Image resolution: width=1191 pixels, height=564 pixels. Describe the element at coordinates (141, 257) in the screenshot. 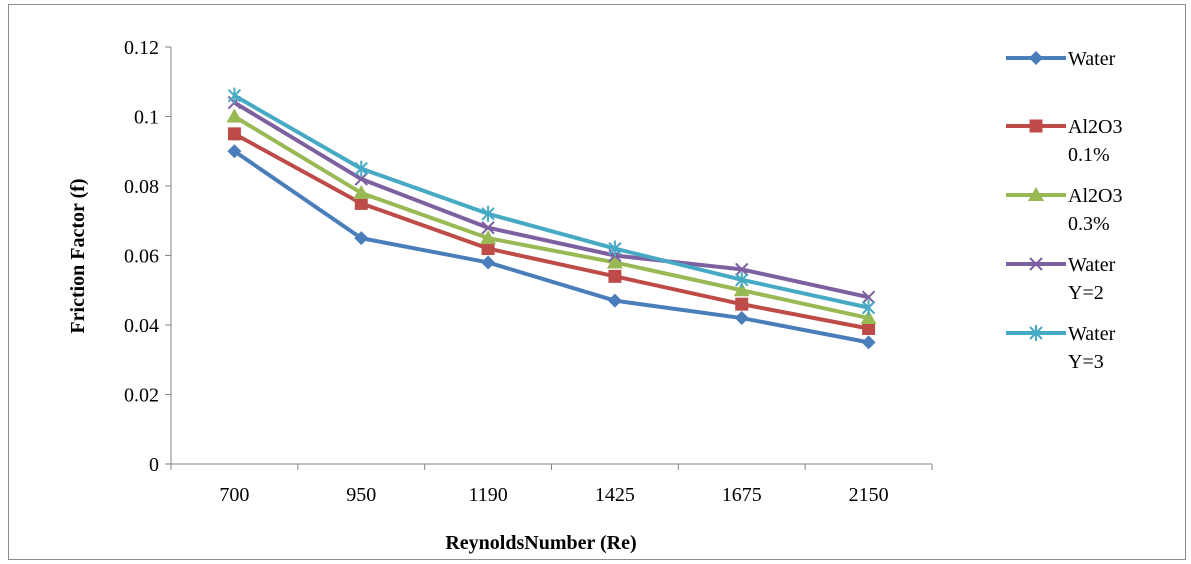

I see `y-tick-label: 0.06` at that location.